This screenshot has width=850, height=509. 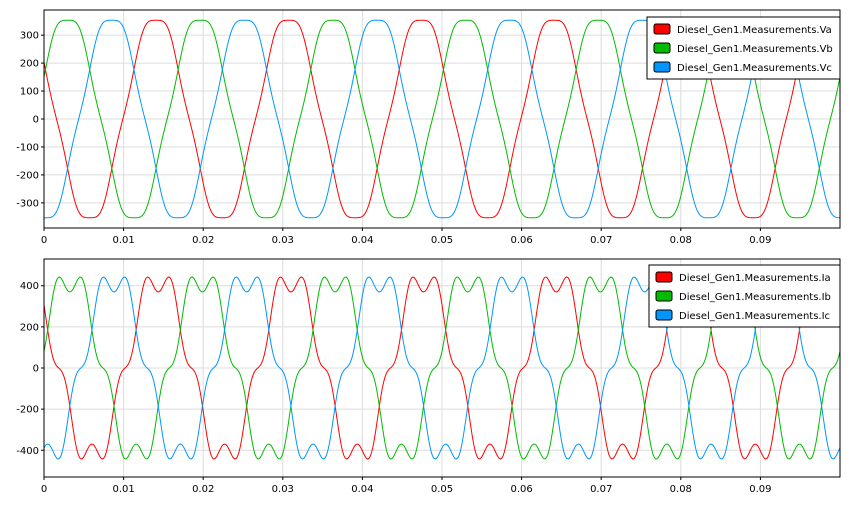 I want to click on voltage-x-tick-label: 0.08, so click(x=681, y=240).